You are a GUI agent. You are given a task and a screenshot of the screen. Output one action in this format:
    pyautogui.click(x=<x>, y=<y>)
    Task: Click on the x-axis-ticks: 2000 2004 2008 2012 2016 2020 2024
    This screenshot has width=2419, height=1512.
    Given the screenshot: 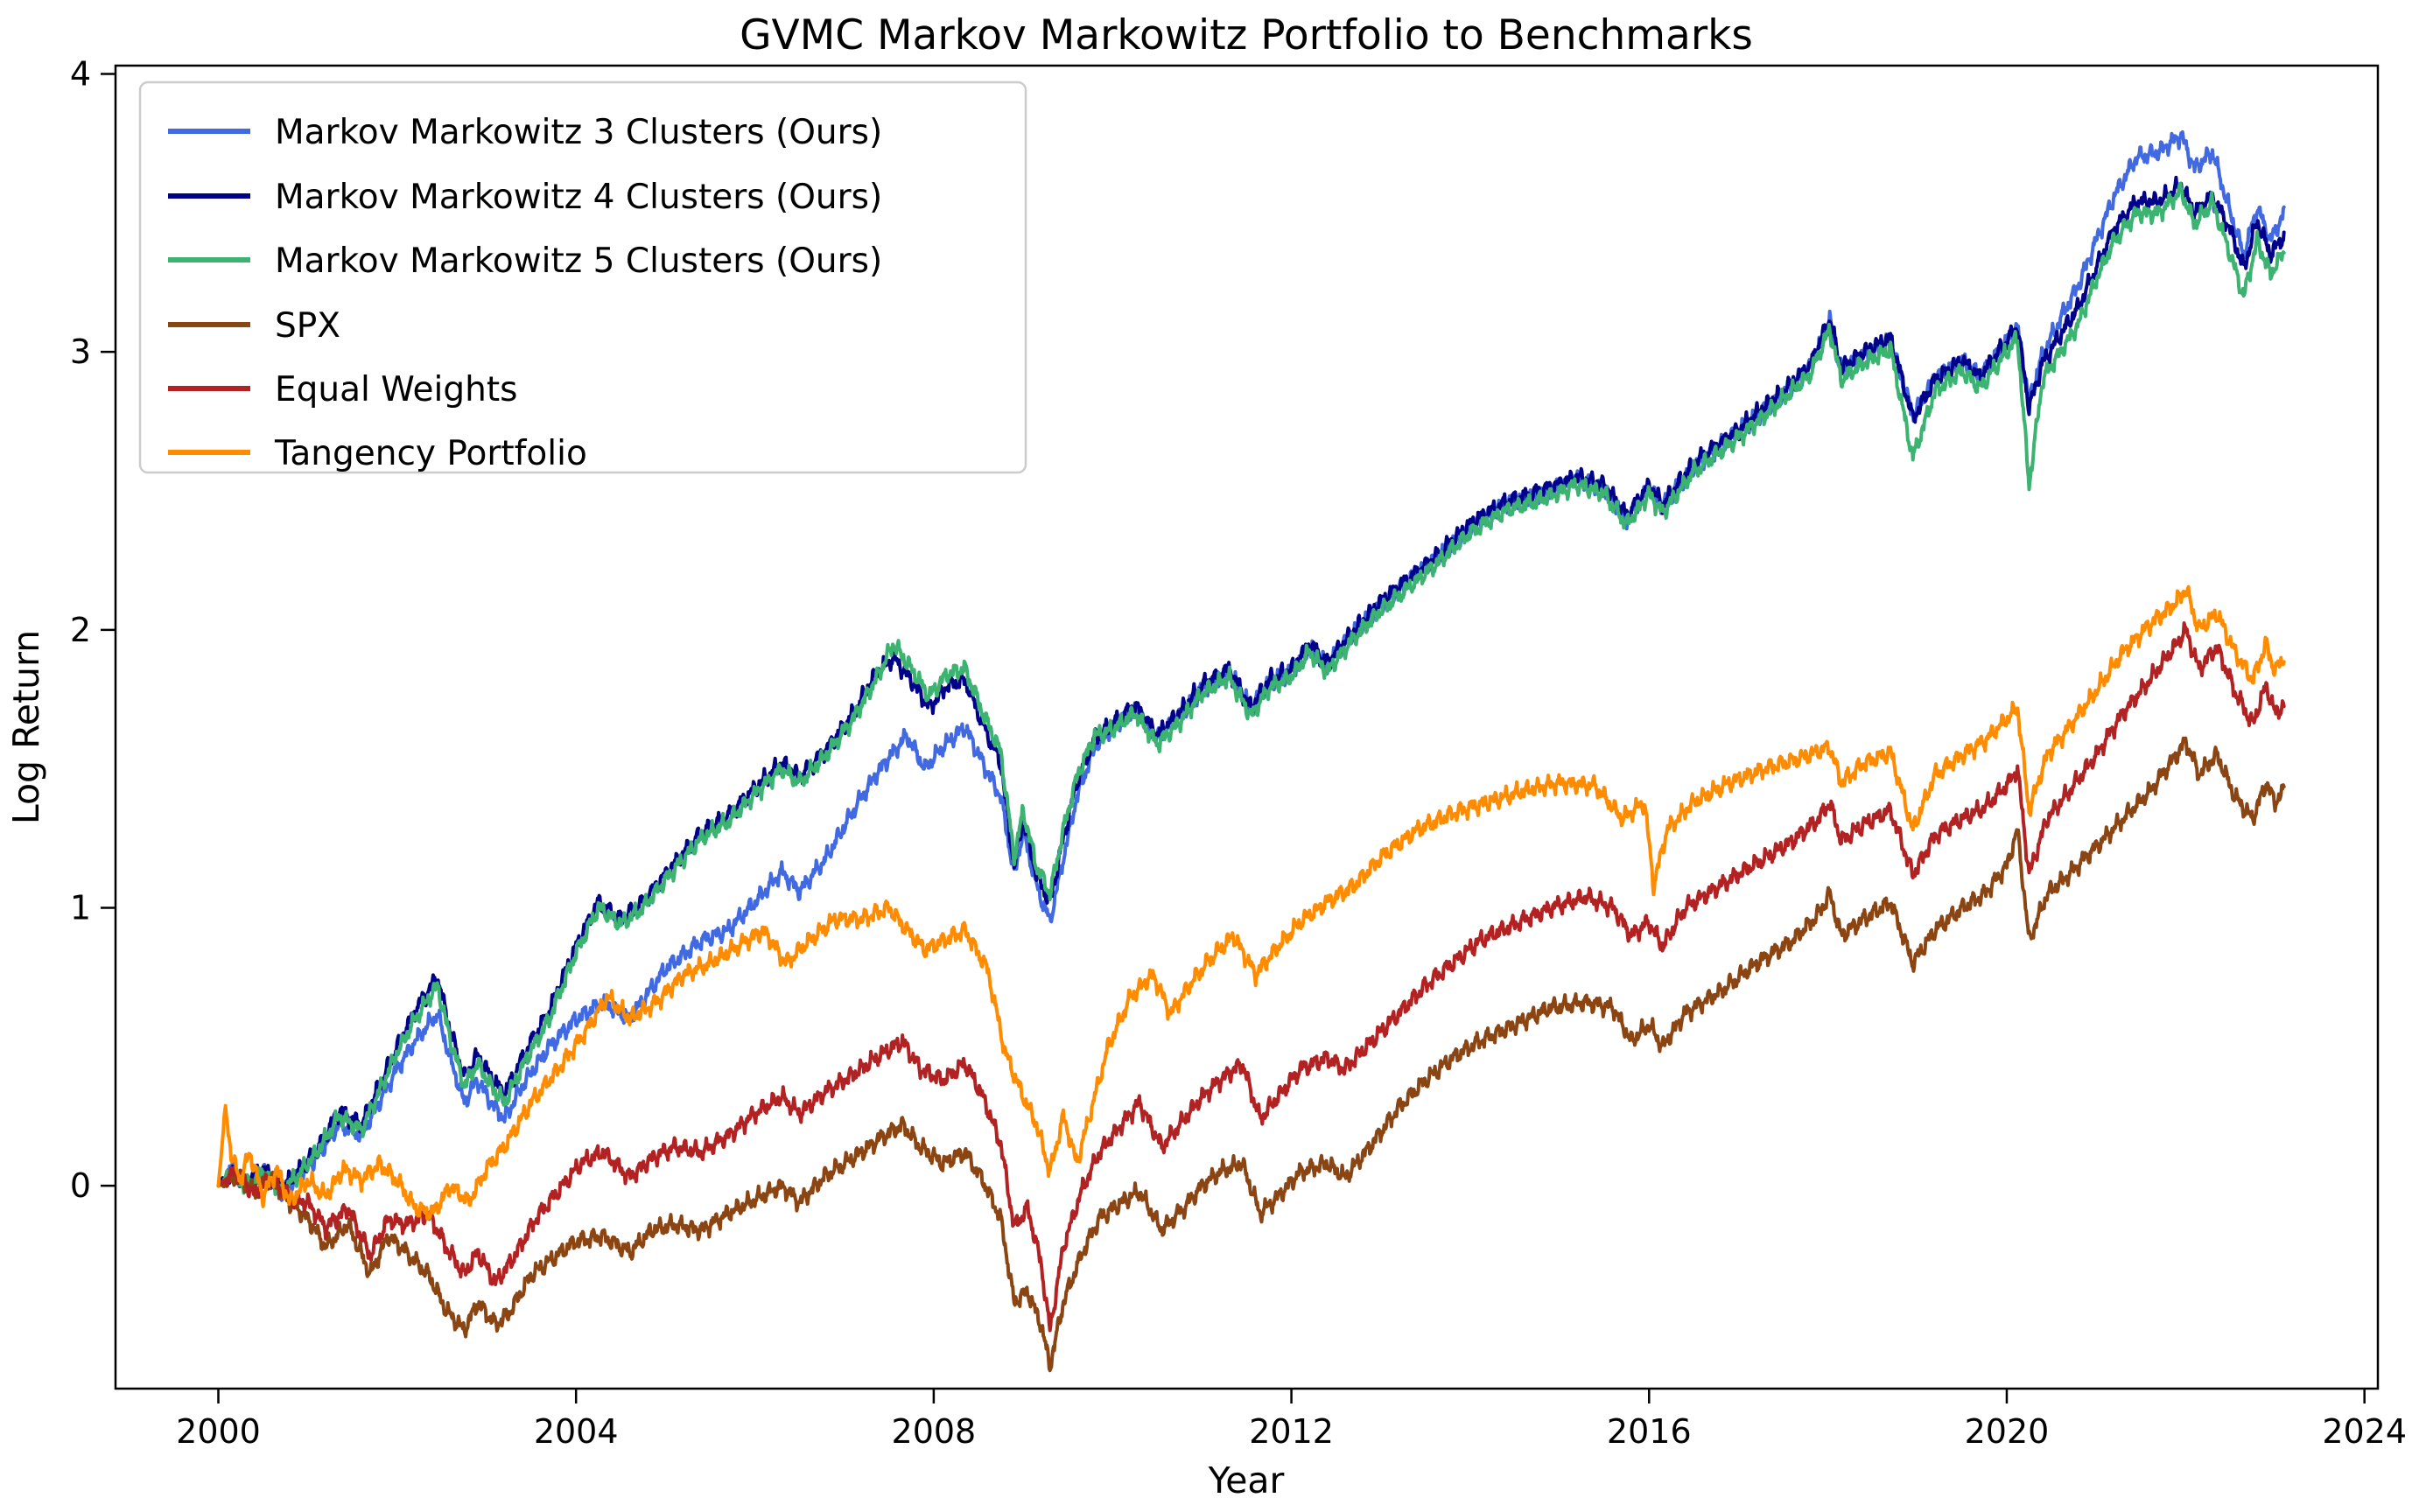 What is the action you would take?
    pyautogui.click(x=1291, y=1420)
    